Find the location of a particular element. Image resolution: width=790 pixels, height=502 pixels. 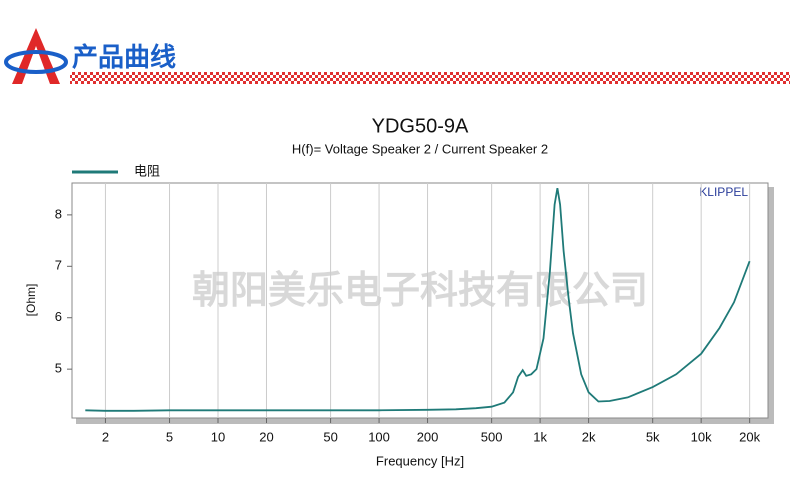

x-tick-label: 5 is located at coordinates (169, 436).